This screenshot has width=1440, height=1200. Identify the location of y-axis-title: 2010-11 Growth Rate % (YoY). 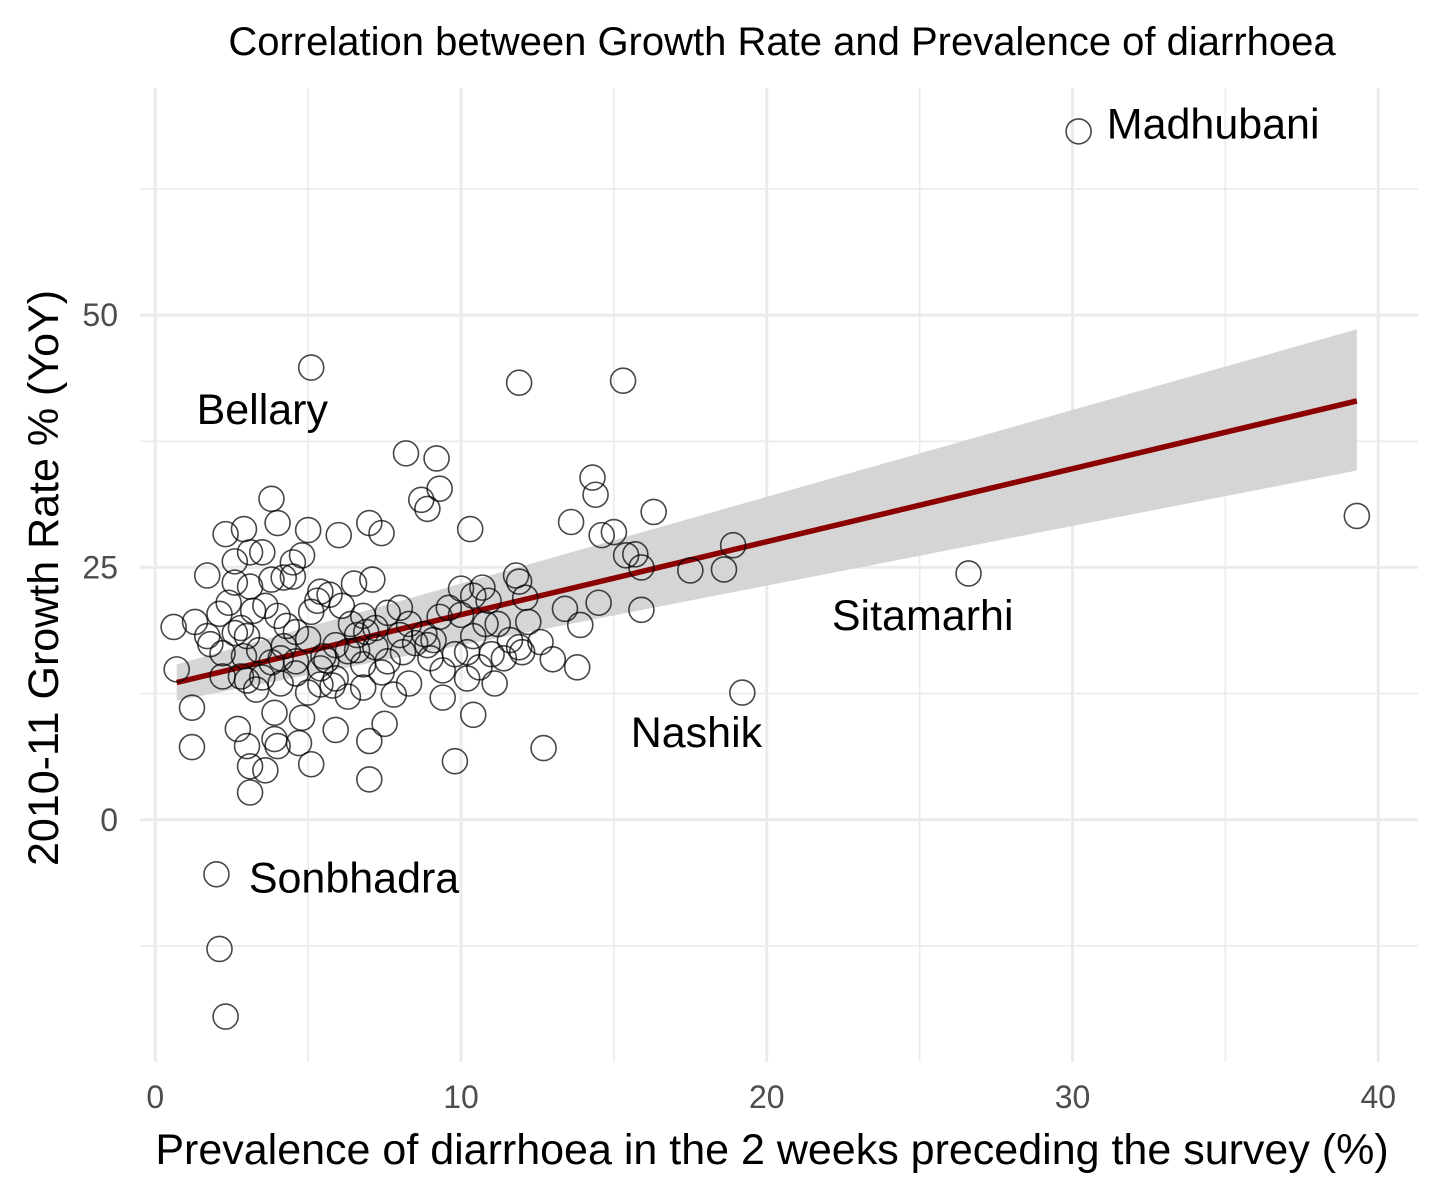
(44, 578).